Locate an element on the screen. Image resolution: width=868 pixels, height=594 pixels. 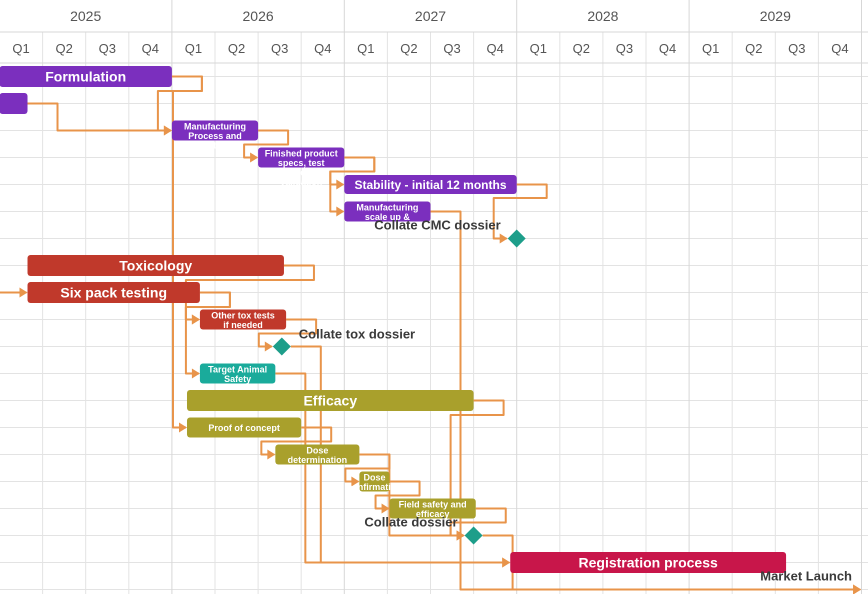
task-dose-conf: Dose confirmation is located at coordinates (374, 481).